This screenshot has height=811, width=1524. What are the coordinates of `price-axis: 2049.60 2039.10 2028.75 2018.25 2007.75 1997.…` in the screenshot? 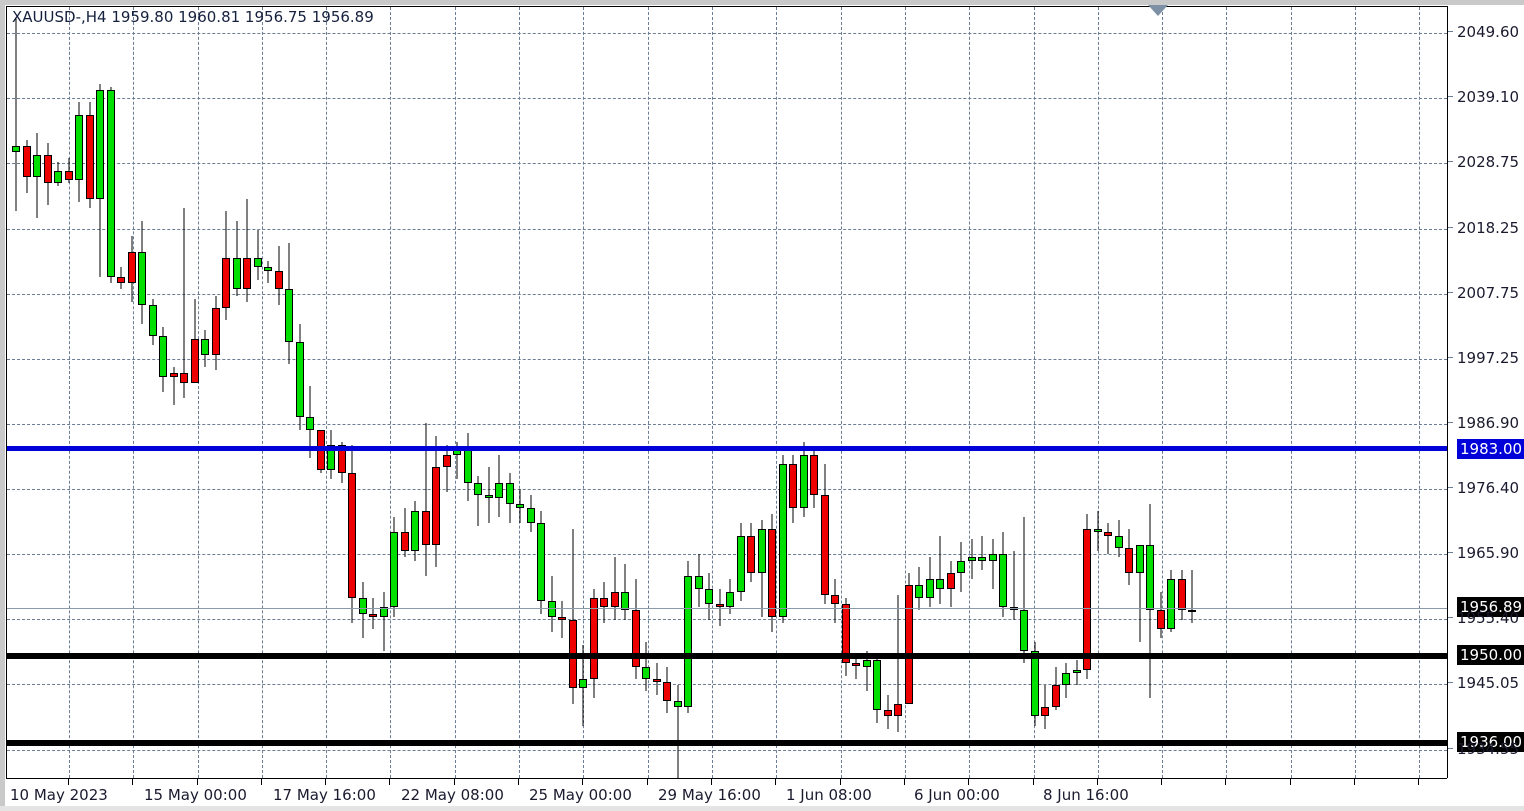 It's located at (1485, 392).